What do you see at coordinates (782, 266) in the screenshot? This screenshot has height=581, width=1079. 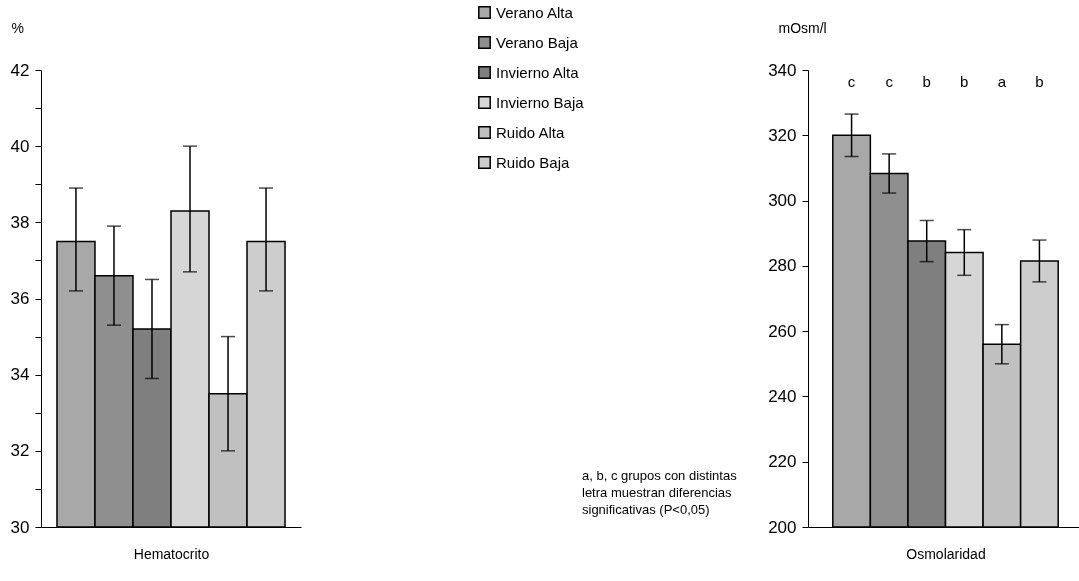 I see `y-tick-label: 280` at bounding box center [782, 266].